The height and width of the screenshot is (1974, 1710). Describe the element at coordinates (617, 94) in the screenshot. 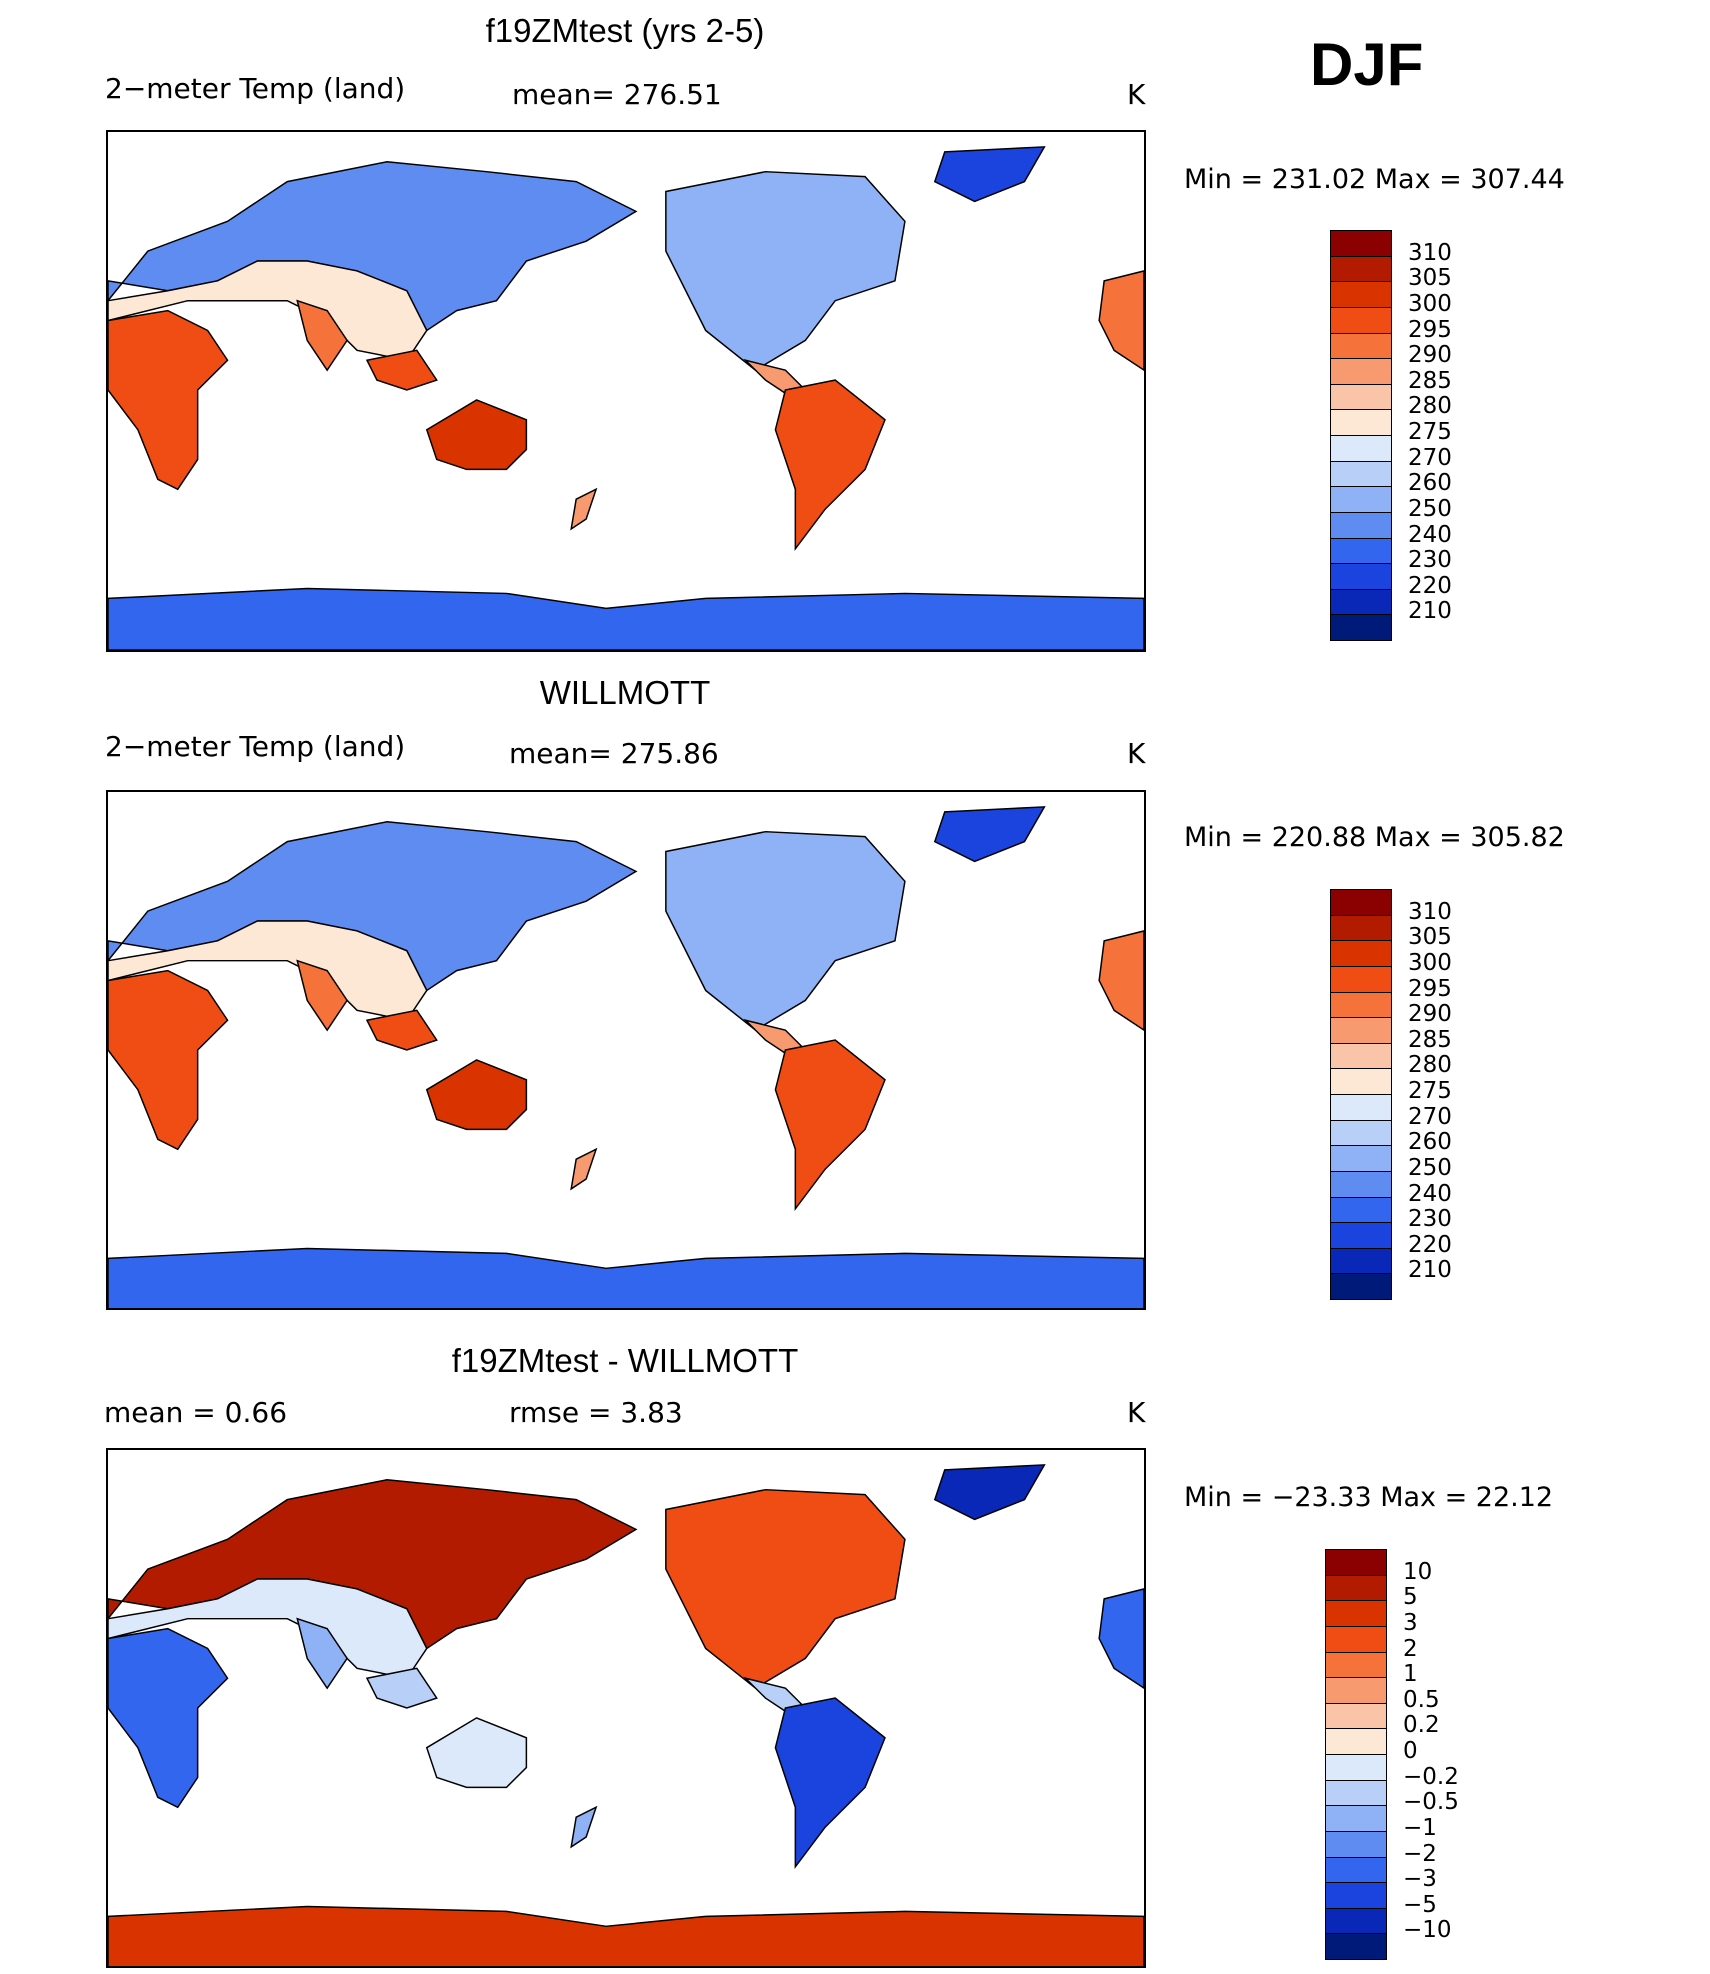

I see `panel-model-mean: mean= 276.51` at that location.